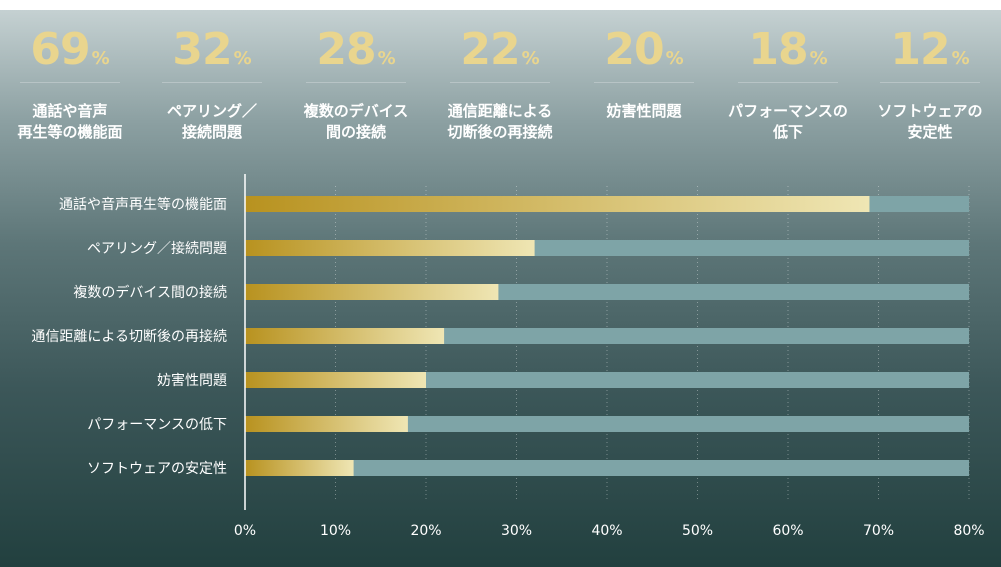 The height and width of the screenshot is (567, 1001). Describe the element at coordinates (490, 49) in the screenshot. I see `stat-value: 22` at that location.